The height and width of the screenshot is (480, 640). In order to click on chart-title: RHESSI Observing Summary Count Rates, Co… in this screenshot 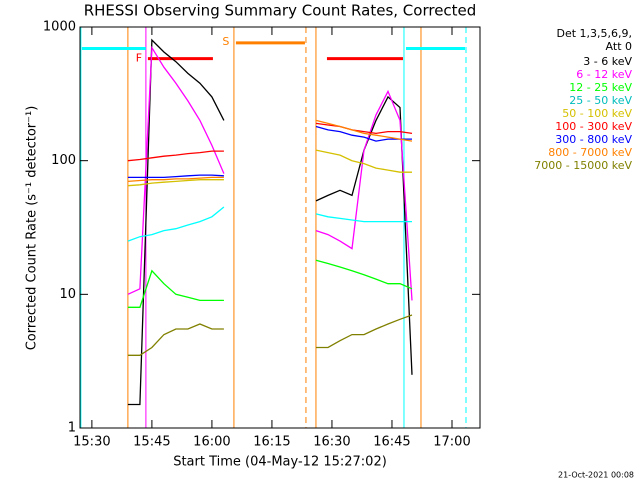, I will do `click(280, 11)`.